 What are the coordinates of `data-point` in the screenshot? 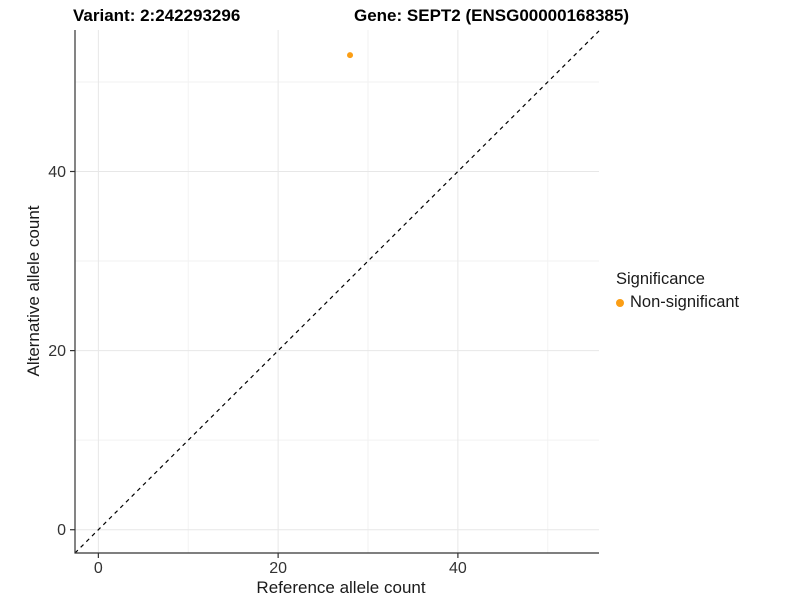 It's located at (350, 55).